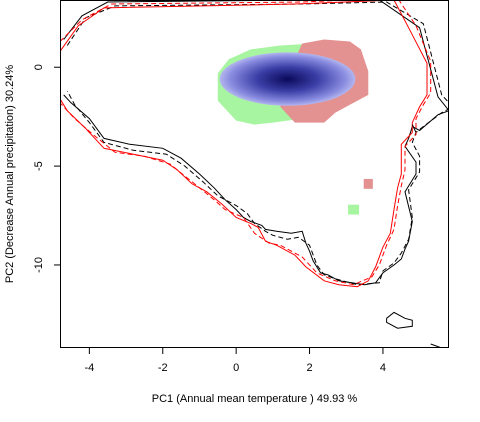 The image size is (480, 422). What do you see at coordinates (287, 79) in the screenshot?
I see `niche-blue-core` at bounding box center [287, 79].